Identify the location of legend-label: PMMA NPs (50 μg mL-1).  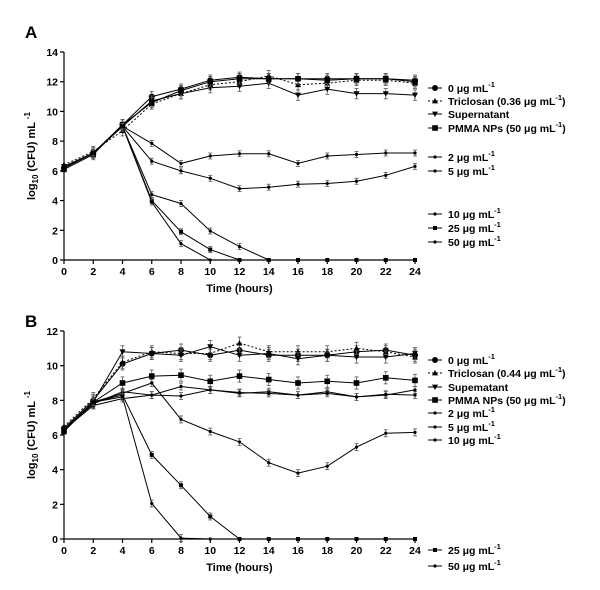
(507, 127).